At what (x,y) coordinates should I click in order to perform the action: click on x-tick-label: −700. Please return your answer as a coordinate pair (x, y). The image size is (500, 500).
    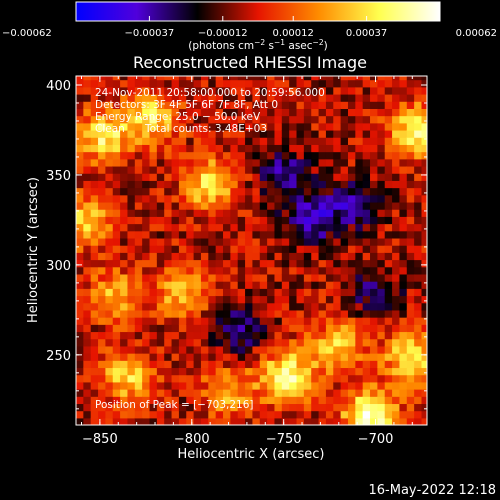
    Looking at the image, I should click on (376, 439).